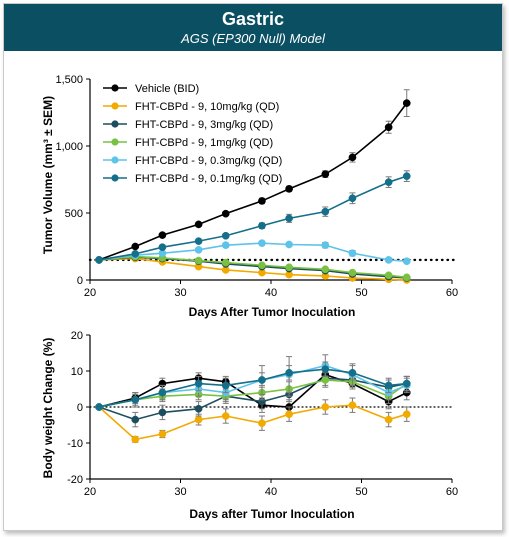 This screenshot has width=509, height=537. I want to click on bottom-series-line, so click(252, 422).